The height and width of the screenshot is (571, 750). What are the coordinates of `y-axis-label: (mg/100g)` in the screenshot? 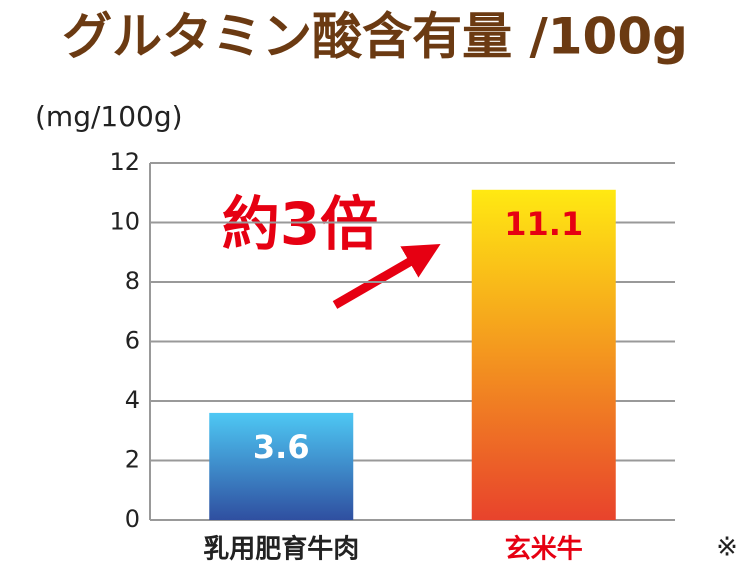 It's located at (109, 116).